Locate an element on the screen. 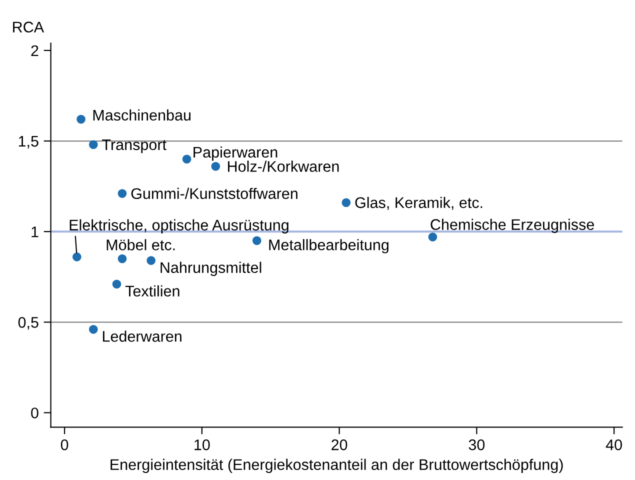 This screenshot has width=635, height=480. y-tick-label: 1,5 is located at coordinates (28, 142).